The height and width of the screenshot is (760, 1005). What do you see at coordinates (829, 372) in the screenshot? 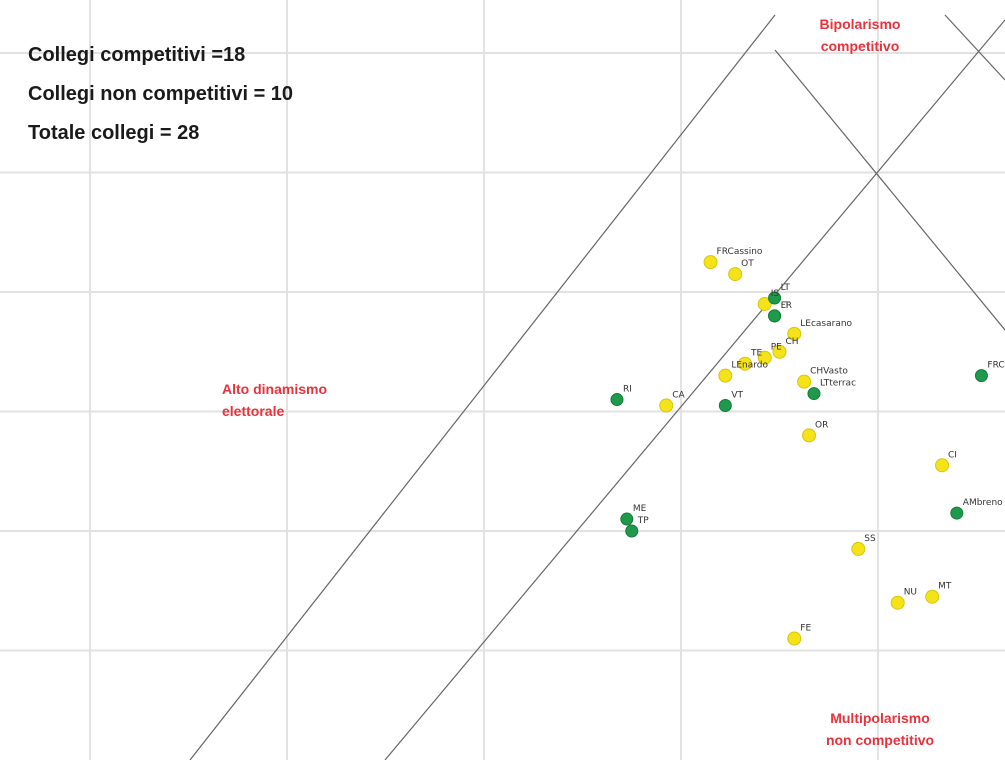
I see `point-label: CHVasto` at bounding box center [829, 372].